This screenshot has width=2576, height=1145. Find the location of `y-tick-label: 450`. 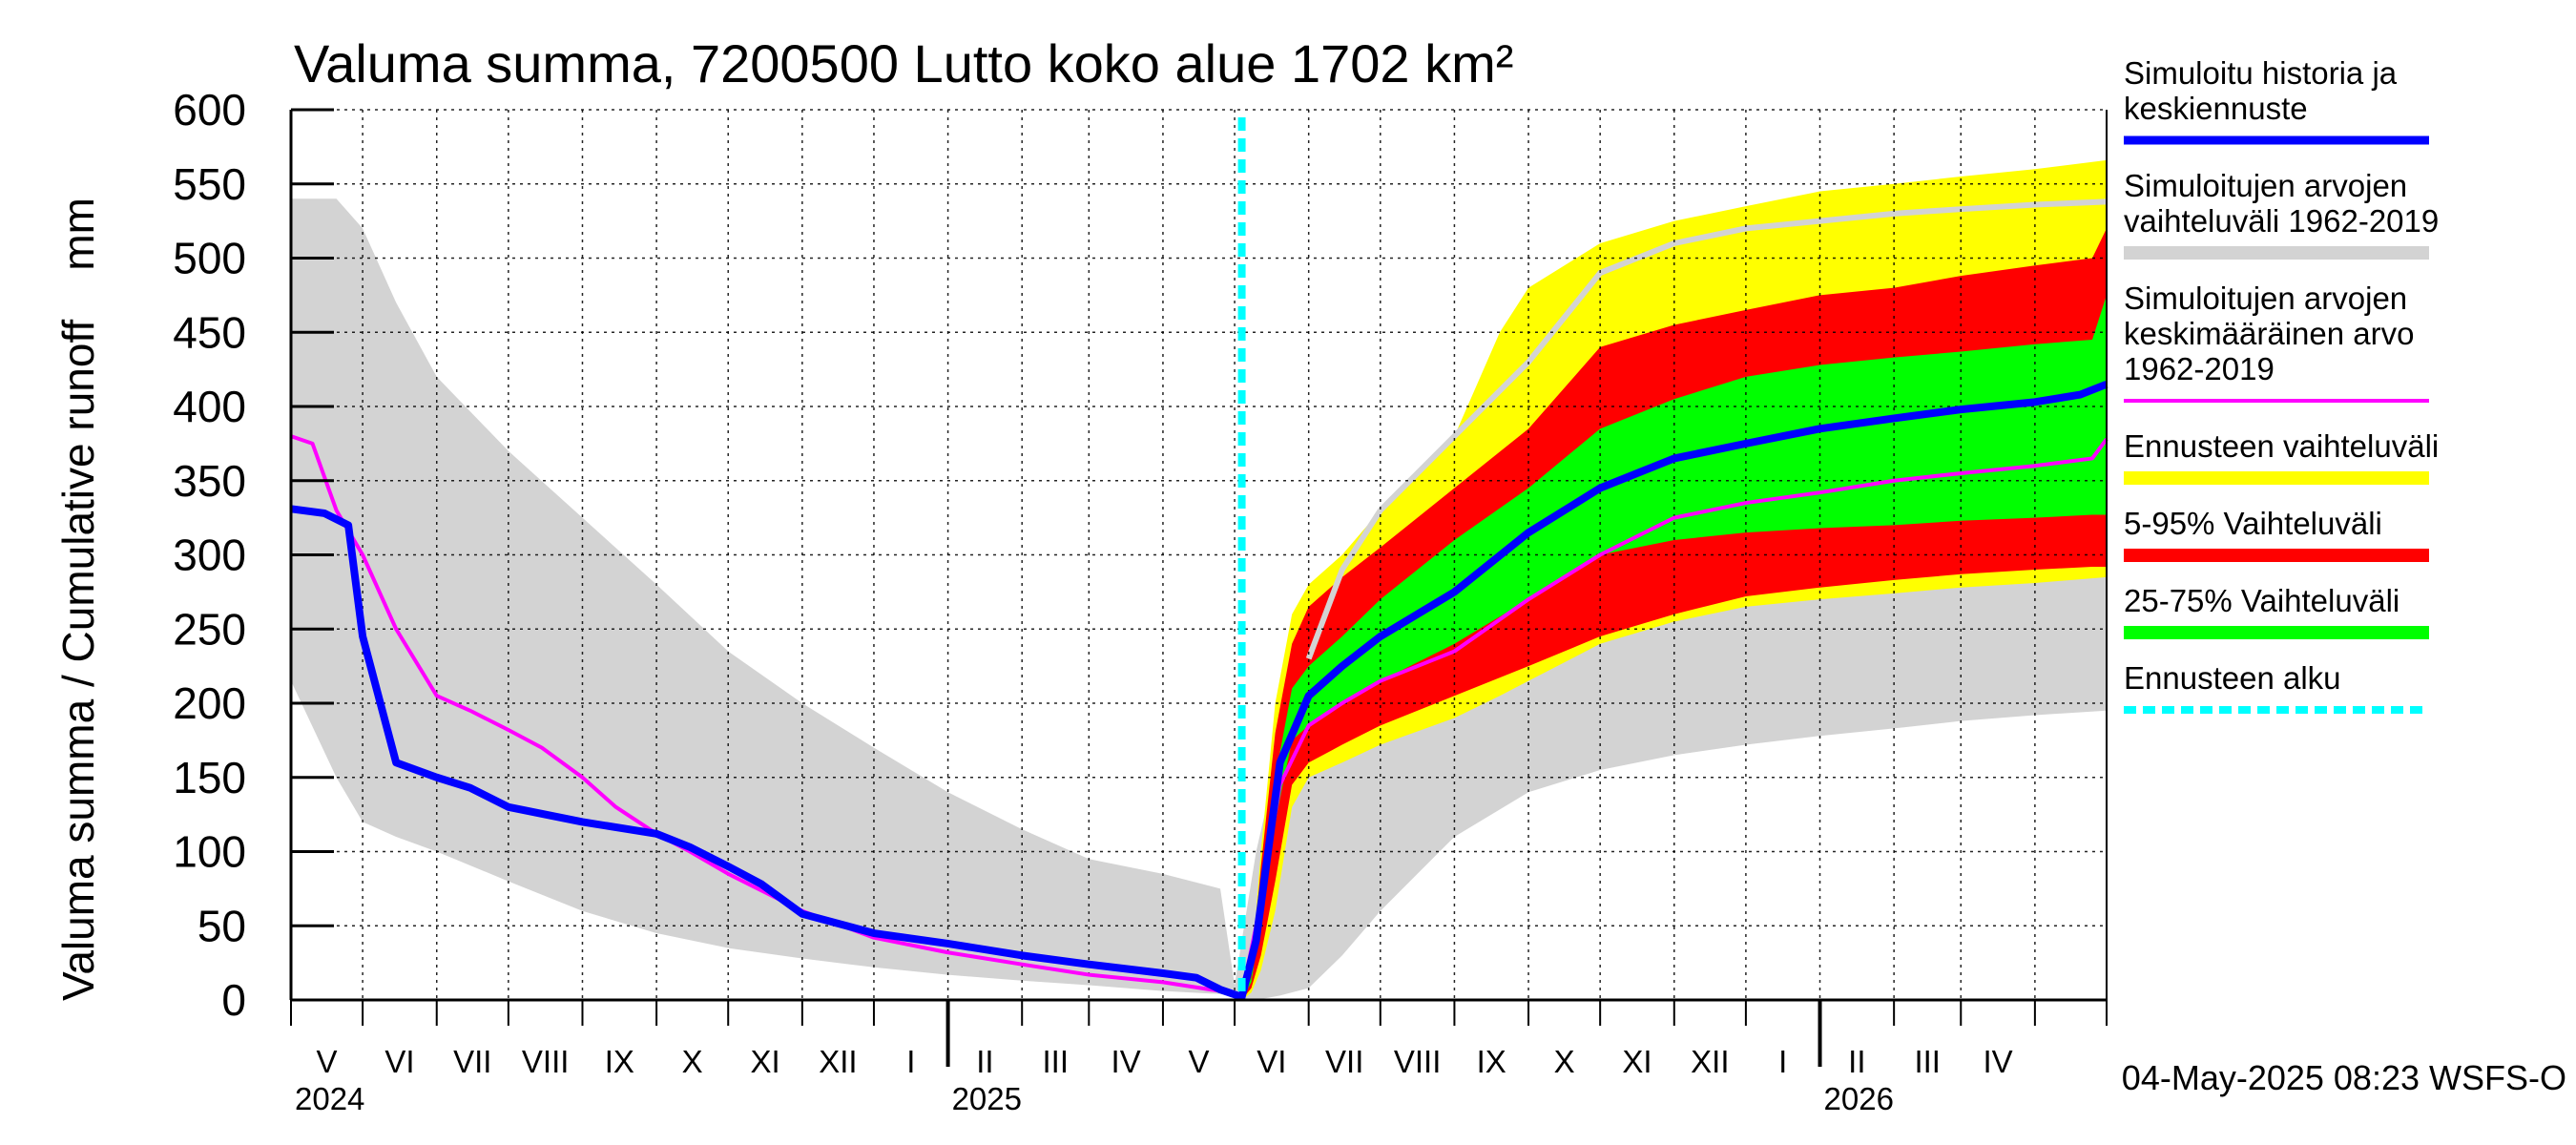

y-tick-label: 450 is located at coordinates (209, 332).